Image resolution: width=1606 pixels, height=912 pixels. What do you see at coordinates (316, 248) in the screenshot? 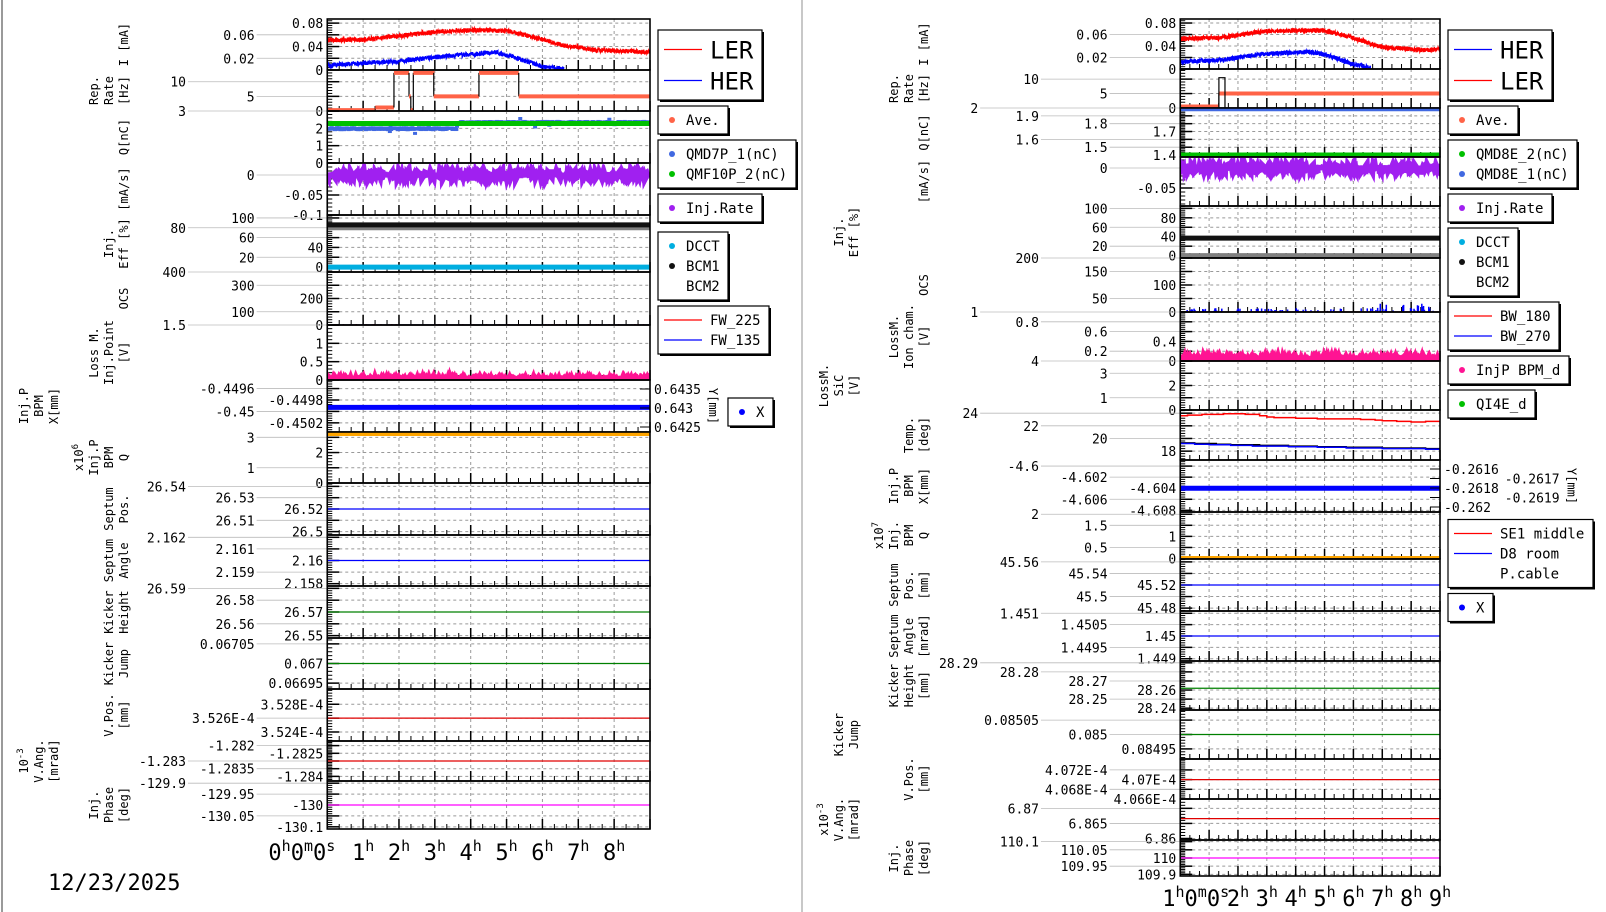
I see `y-tick-label: 40` at bounding box center [316, 248].